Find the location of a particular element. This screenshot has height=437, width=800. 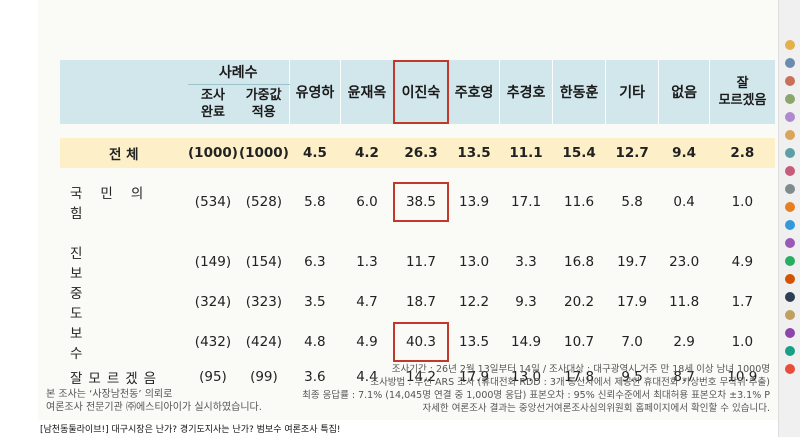

cell-value: 4.5 is located at coordinates (315, 153).